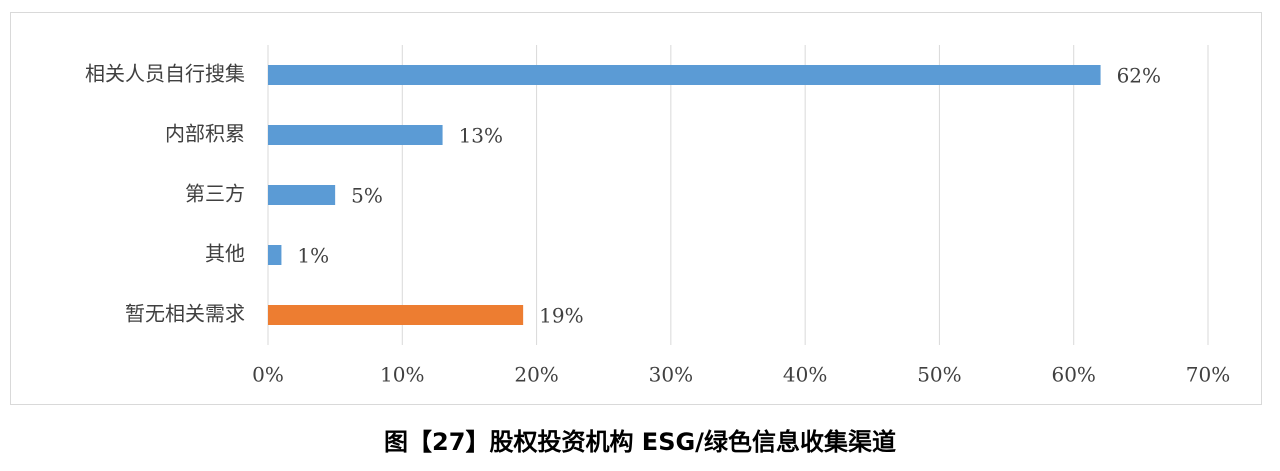  What do you see at coordinates (671, 375) in the screenshot?
I see `x-tick-label: 30%` at bounding box center [671, 375].